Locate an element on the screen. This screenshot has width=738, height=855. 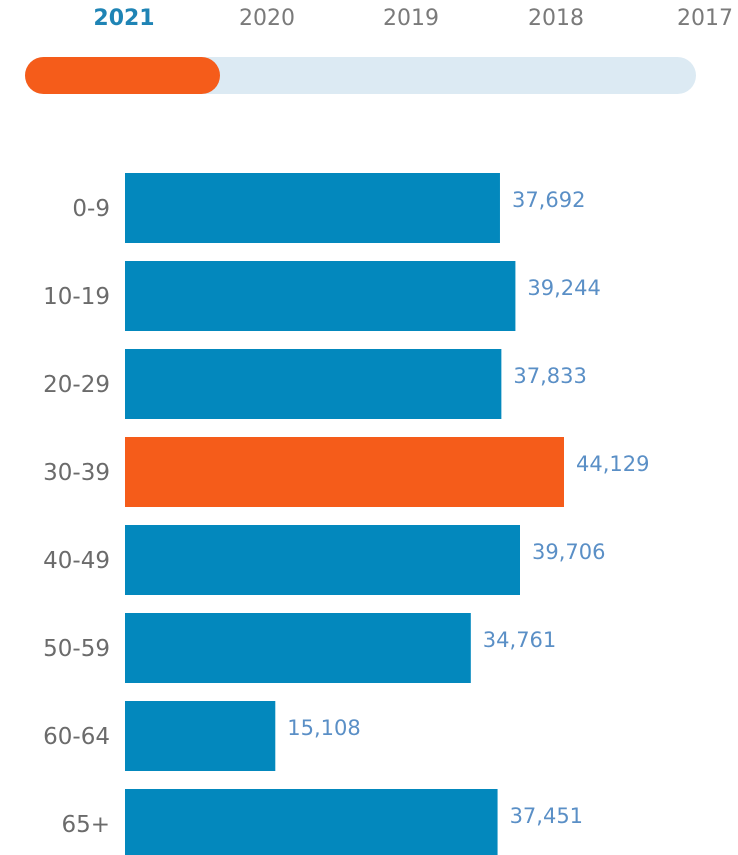
year-timeline-slider is located at coordinates (360, 75).